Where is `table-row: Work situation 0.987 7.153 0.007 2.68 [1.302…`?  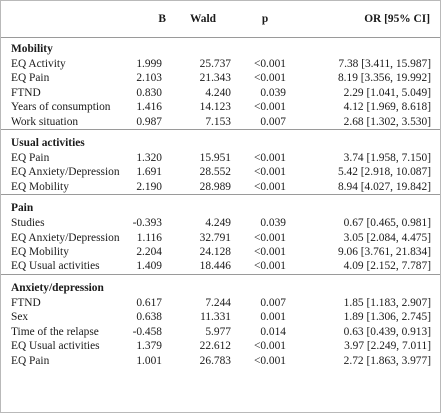 table-row: Work situation 0.987 7.153 0.007 2.68 [1.302… is located at coordinates (220, 122).